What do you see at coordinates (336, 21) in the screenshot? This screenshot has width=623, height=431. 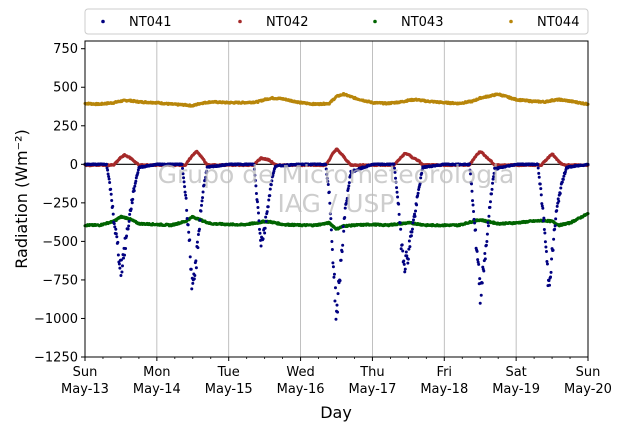 I see `legend: NT041 NT042 NT043 NT044` at bounding box center [336, 21].